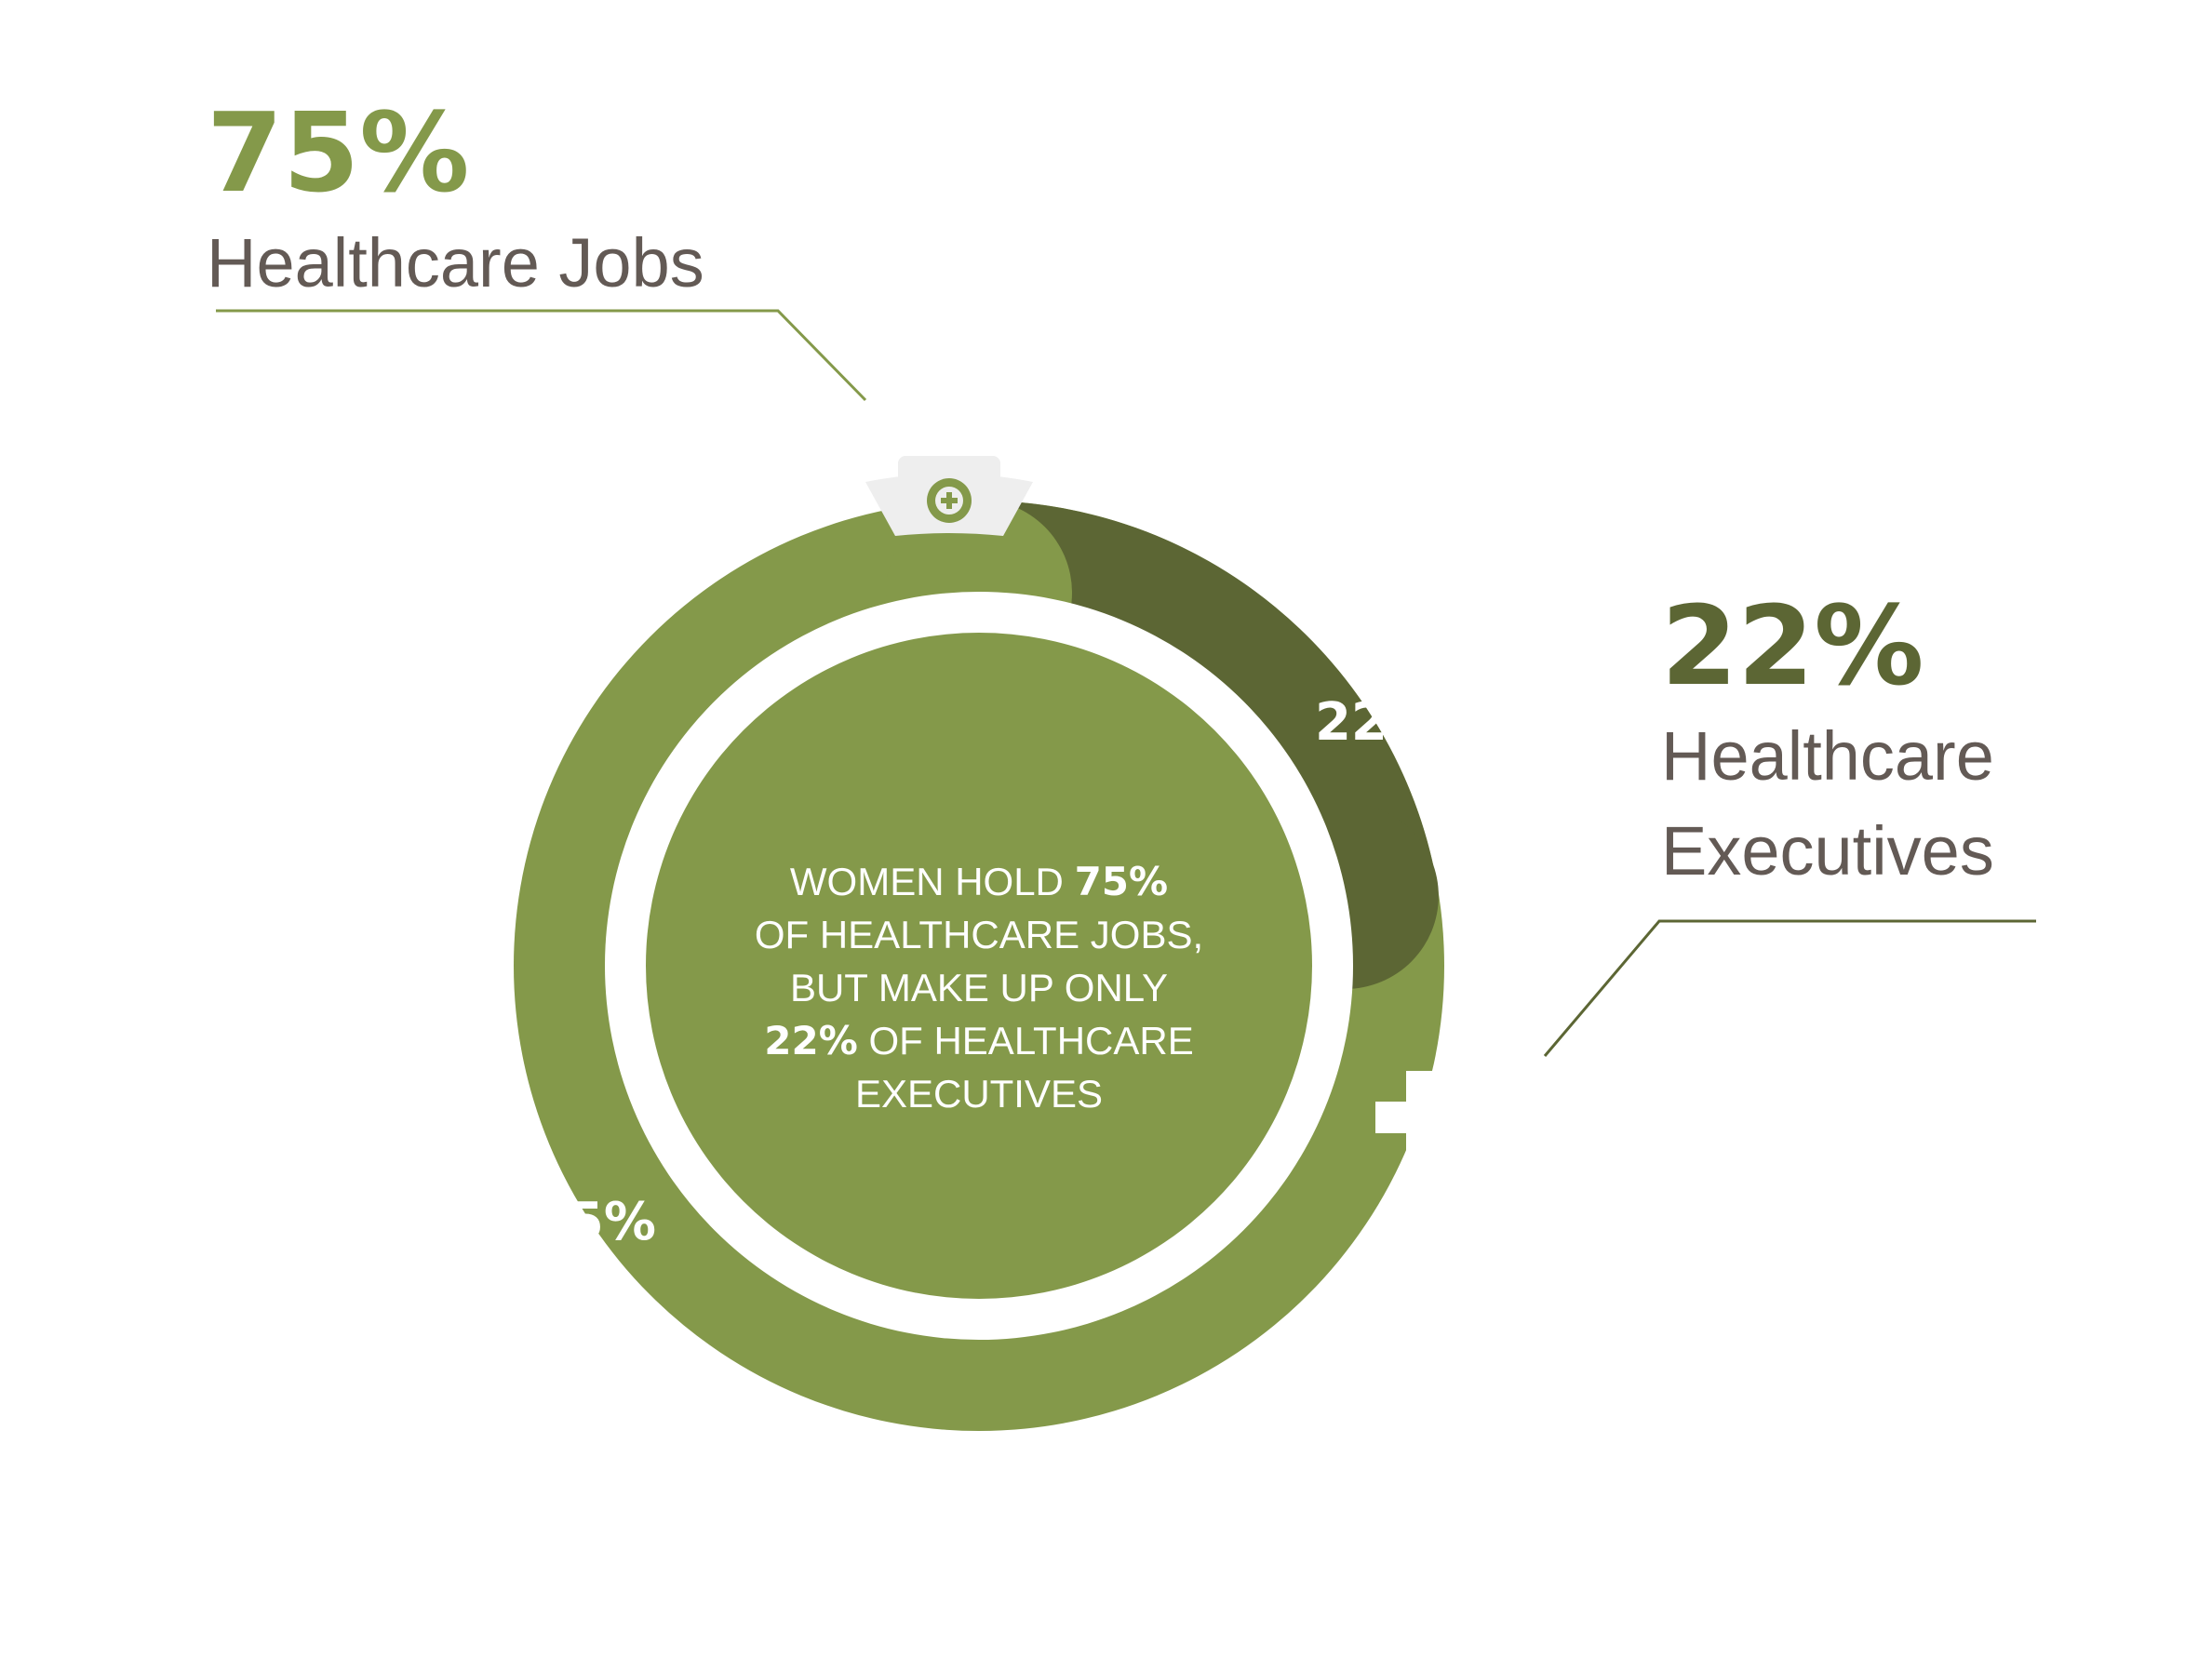  Describe the element at coordinates (1377, 722) in the screenshot. I see `ring-label-executives: 22%` at that location.